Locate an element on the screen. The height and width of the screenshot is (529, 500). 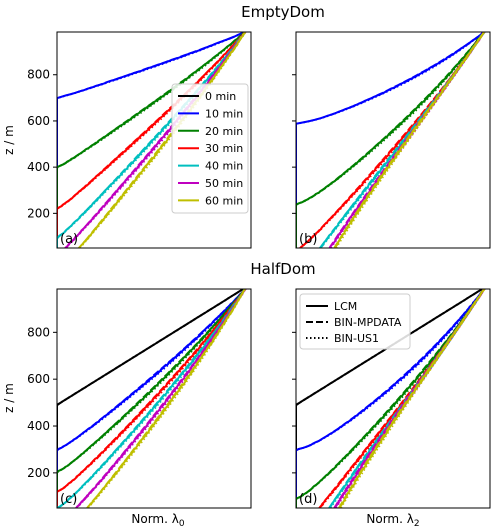
series-line-60min-dotted is located at coordinates (163, 140).